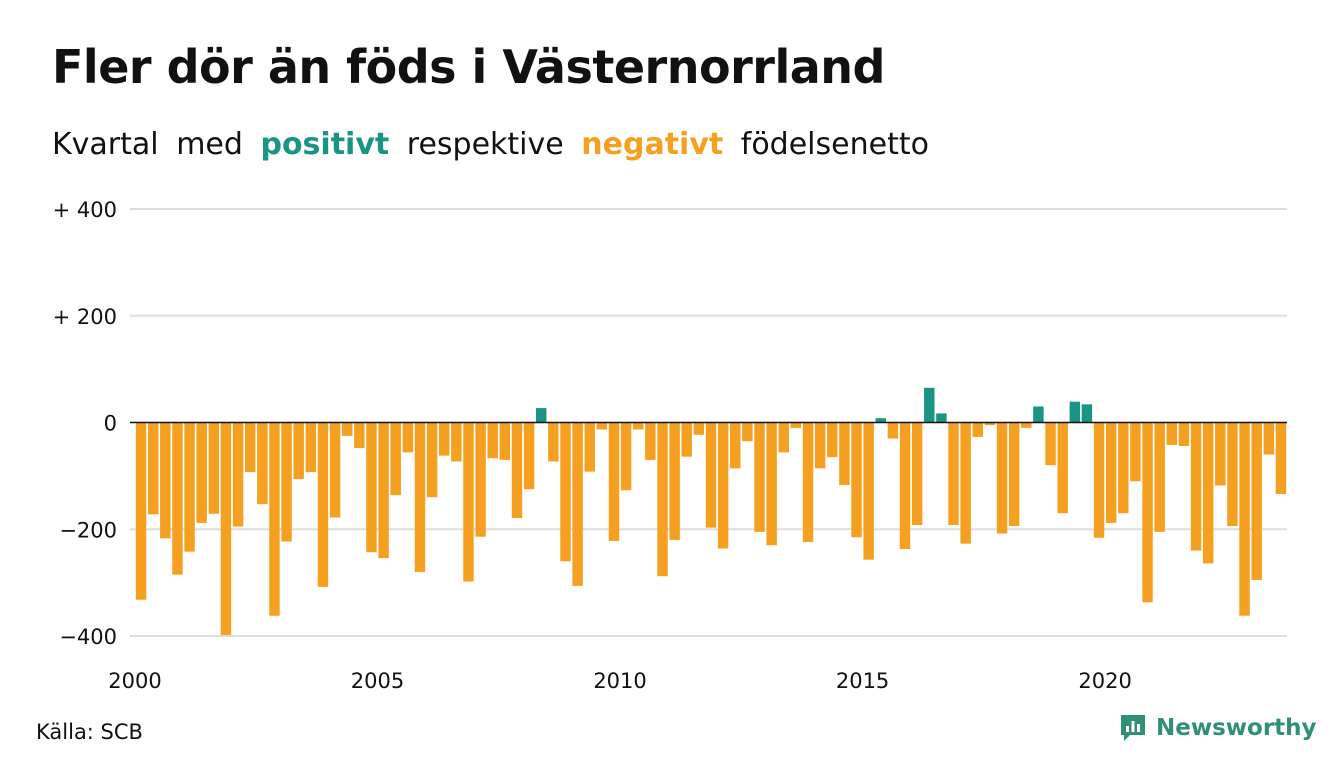 The width and height of the screenshot is (1340, 780). What do you see at coordinates (89, 732) in the screenshot?
I see `source-note: Källa: SCB` at bounding box center [89, 732].